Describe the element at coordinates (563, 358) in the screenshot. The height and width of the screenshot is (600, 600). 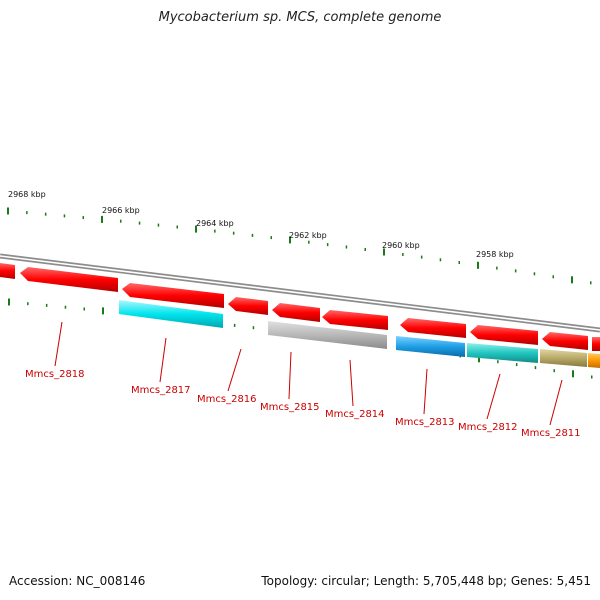
I see `feature-band-olive` at that location.